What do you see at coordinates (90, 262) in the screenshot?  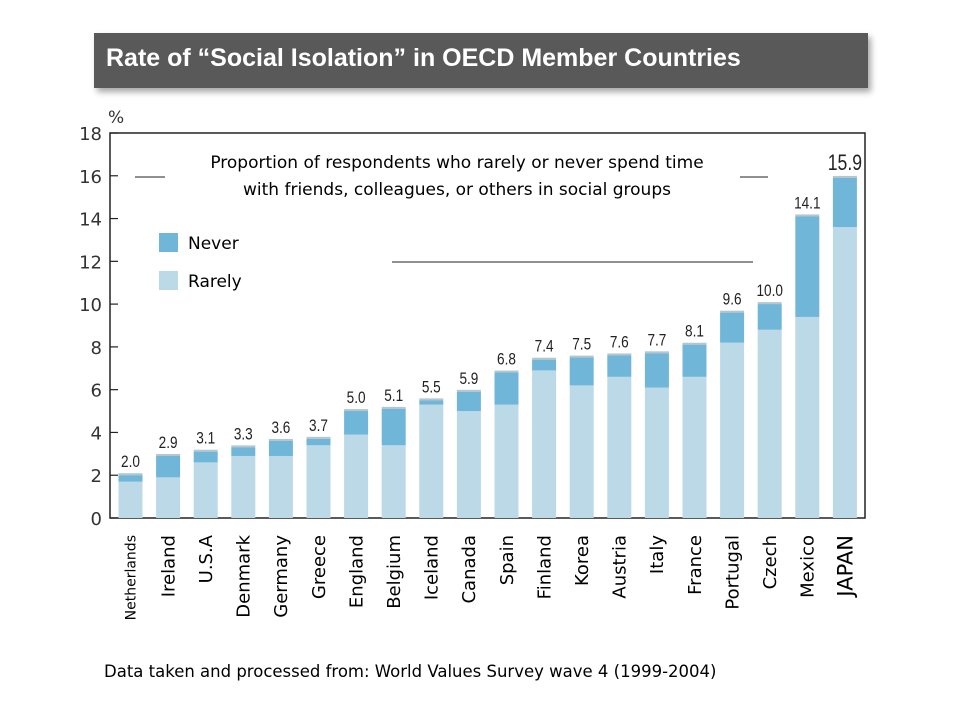 I see `y-tick-label: 12` at bounding box center [90, 262].